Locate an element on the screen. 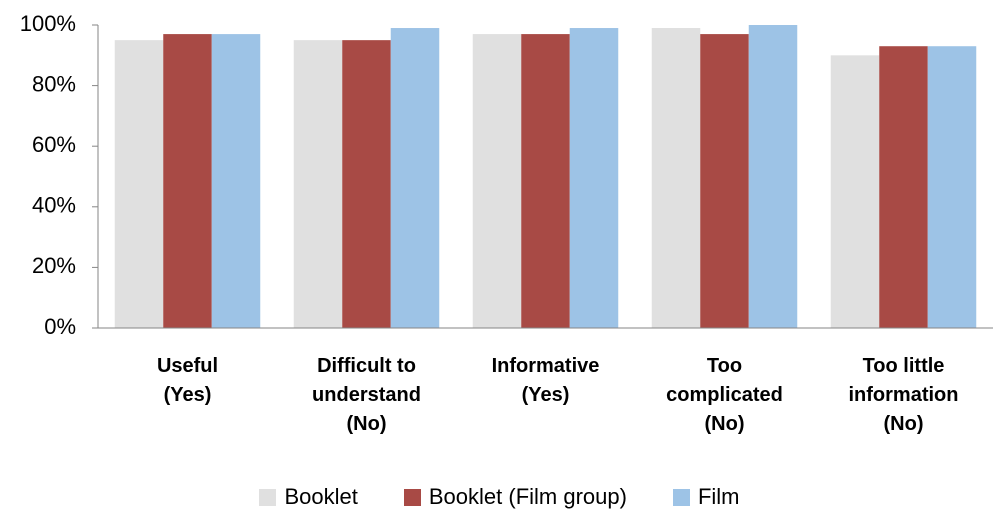  x-tick-label: Difficult to understand (No) is located at coordinates (366, 395).